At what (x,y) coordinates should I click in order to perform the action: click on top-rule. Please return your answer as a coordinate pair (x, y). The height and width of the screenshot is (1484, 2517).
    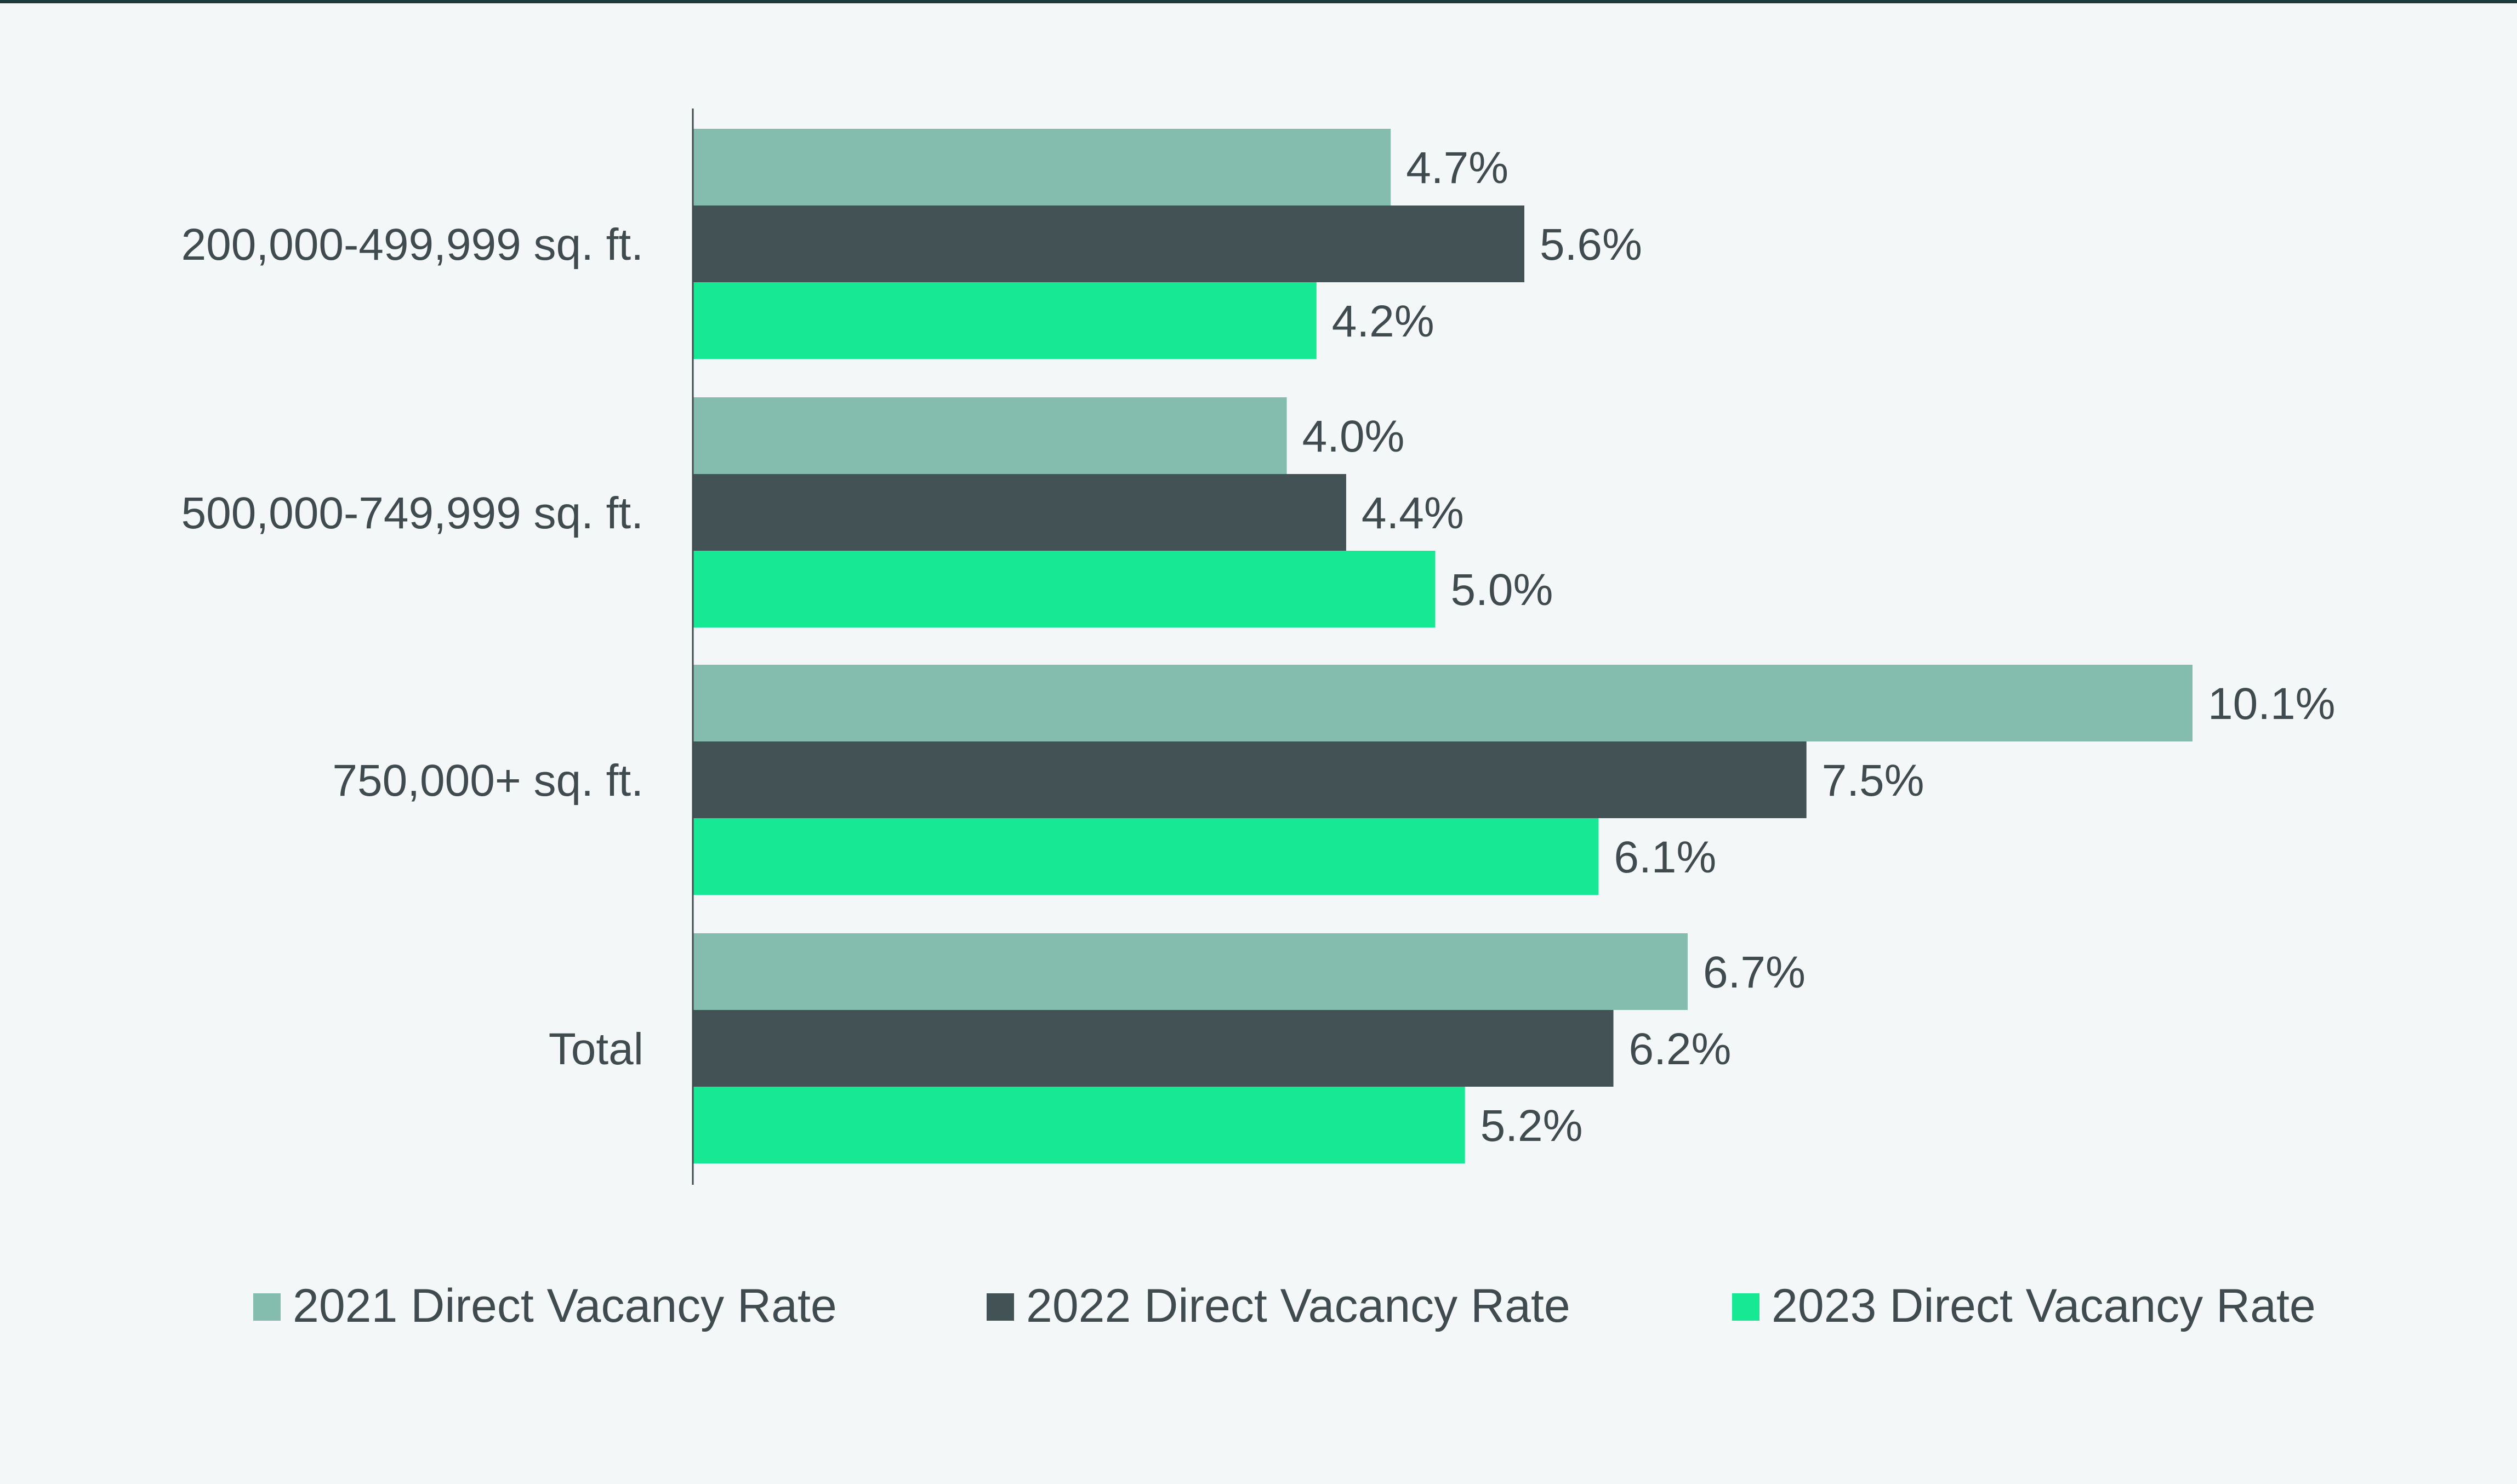
    Looking at the image, I should click on (1258, 1).